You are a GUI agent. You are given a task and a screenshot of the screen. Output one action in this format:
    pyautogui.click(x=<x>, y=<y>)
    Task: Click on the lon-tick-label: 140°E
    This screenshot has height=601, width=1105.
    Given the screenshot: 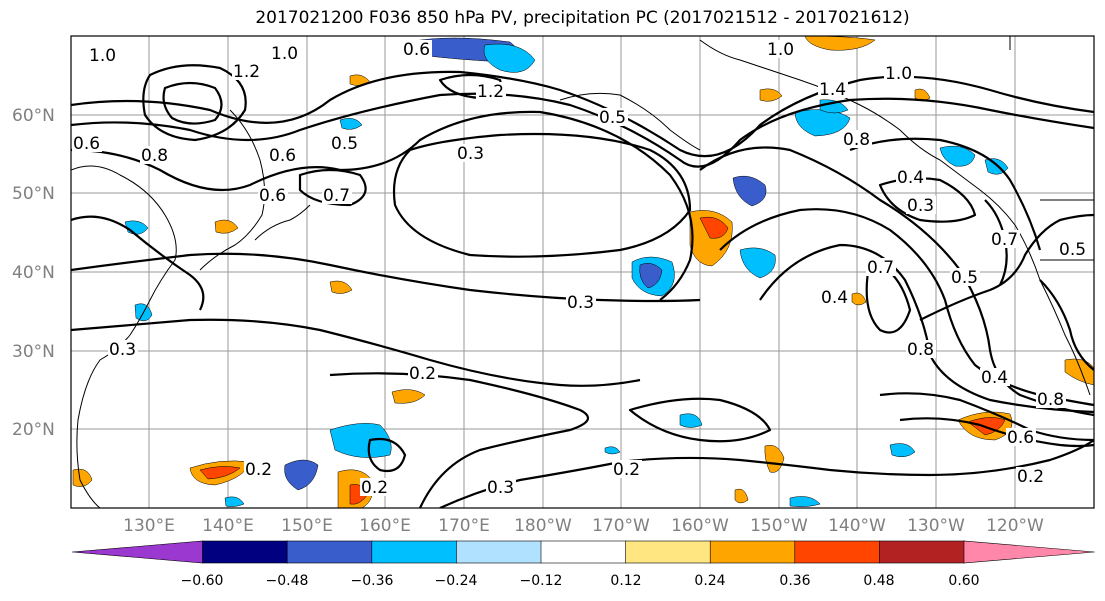 What is the action you would take?
    pyautogui.click(x=228, y=526)
    